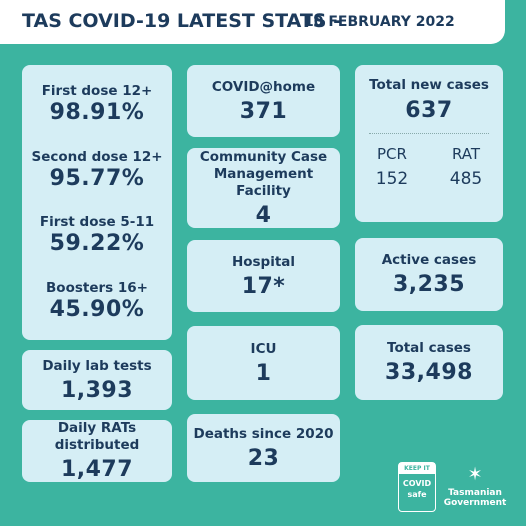 The height and width of the screenshot is (526, 526). What do you see at coordinates (263, 458) in the screenshot?
I see `stat-value: 23` at bounding box center [263, 458].